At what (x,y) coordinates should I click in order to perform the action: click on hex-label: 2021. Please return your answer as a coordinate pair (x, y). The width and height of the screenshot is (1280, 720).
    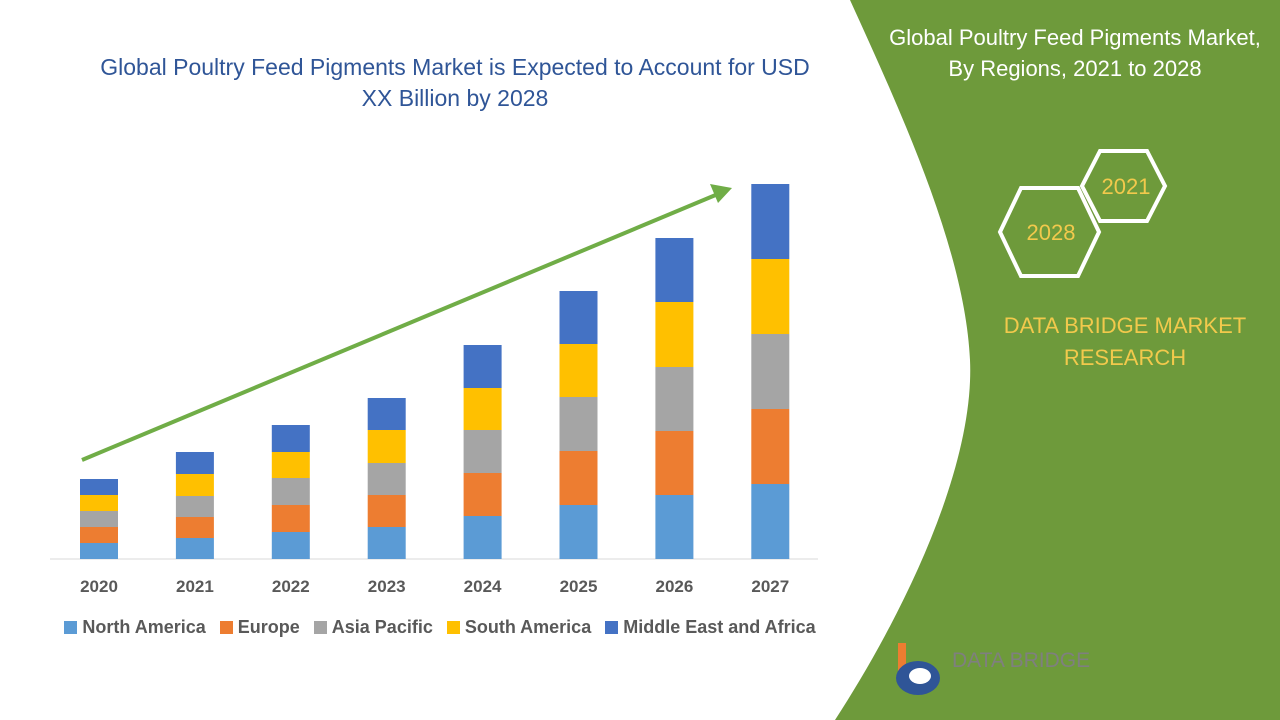
    Looking at the image, I should click on (1126, 186).